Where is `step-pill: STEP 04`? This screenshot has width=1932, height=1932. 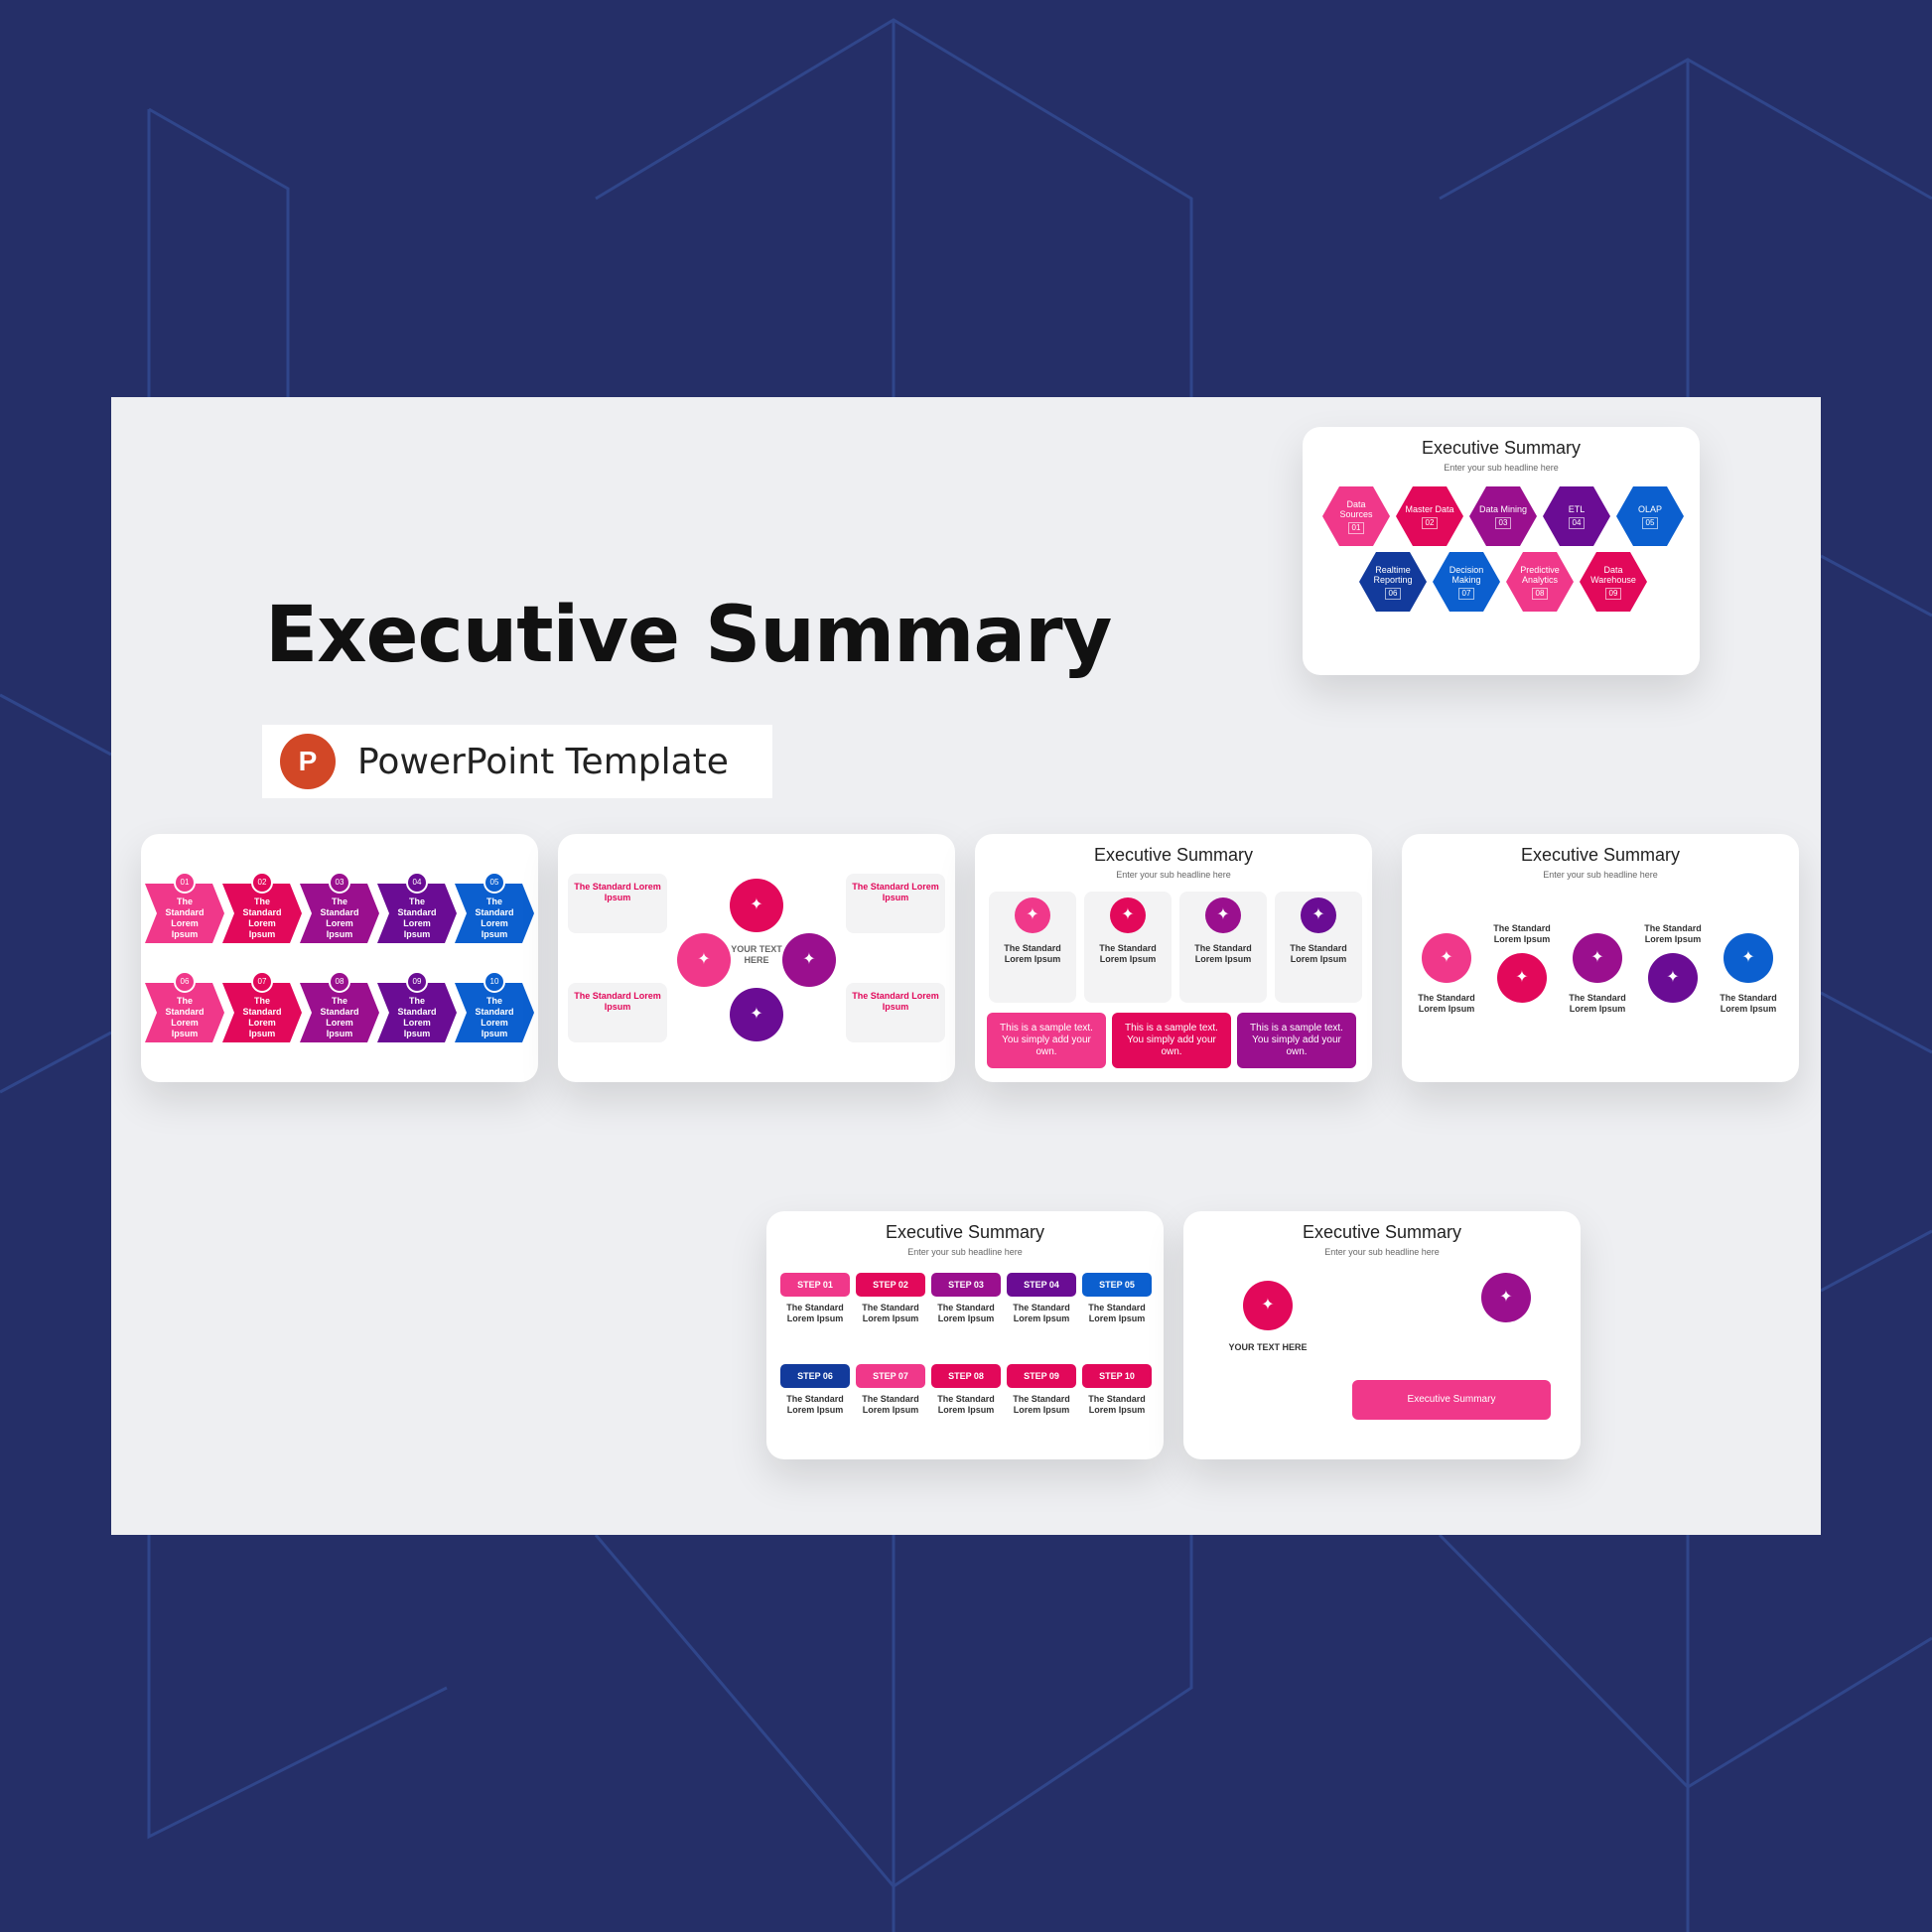
step-pill: STEP 04 is located at coordinates (1042, 1285).